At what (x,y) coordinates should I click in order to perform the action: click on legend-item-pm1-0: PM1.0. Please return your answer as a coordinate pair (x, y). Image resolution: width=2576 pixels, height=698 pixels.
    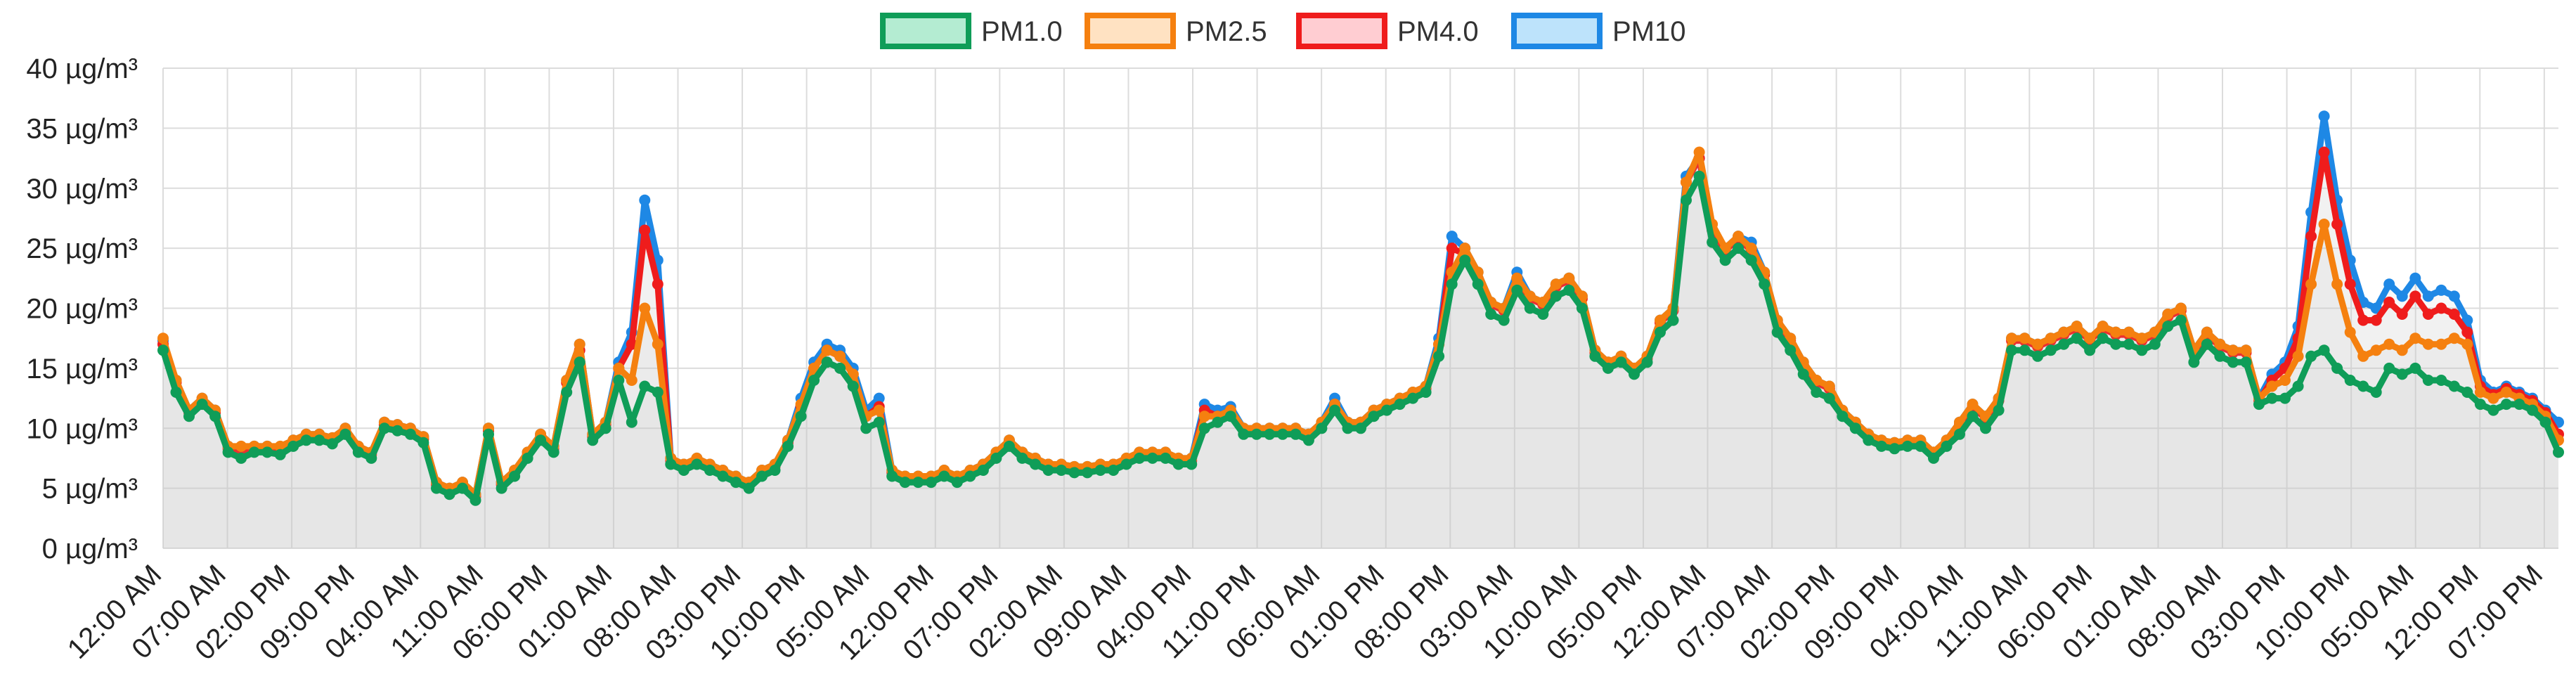
    Looking at the image, I should click on (972, 31).